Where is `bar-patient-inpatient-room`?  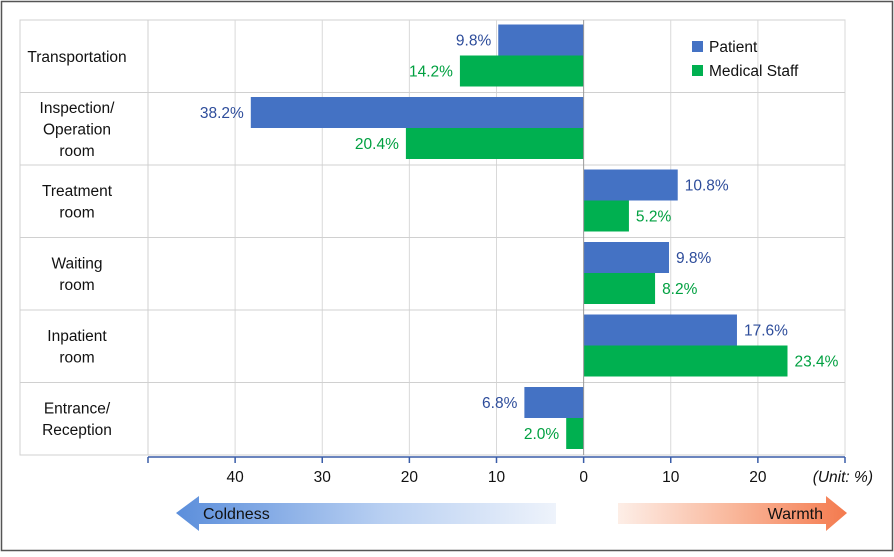 bar-patient-inpatient-room is located at coordinates (660, 330).